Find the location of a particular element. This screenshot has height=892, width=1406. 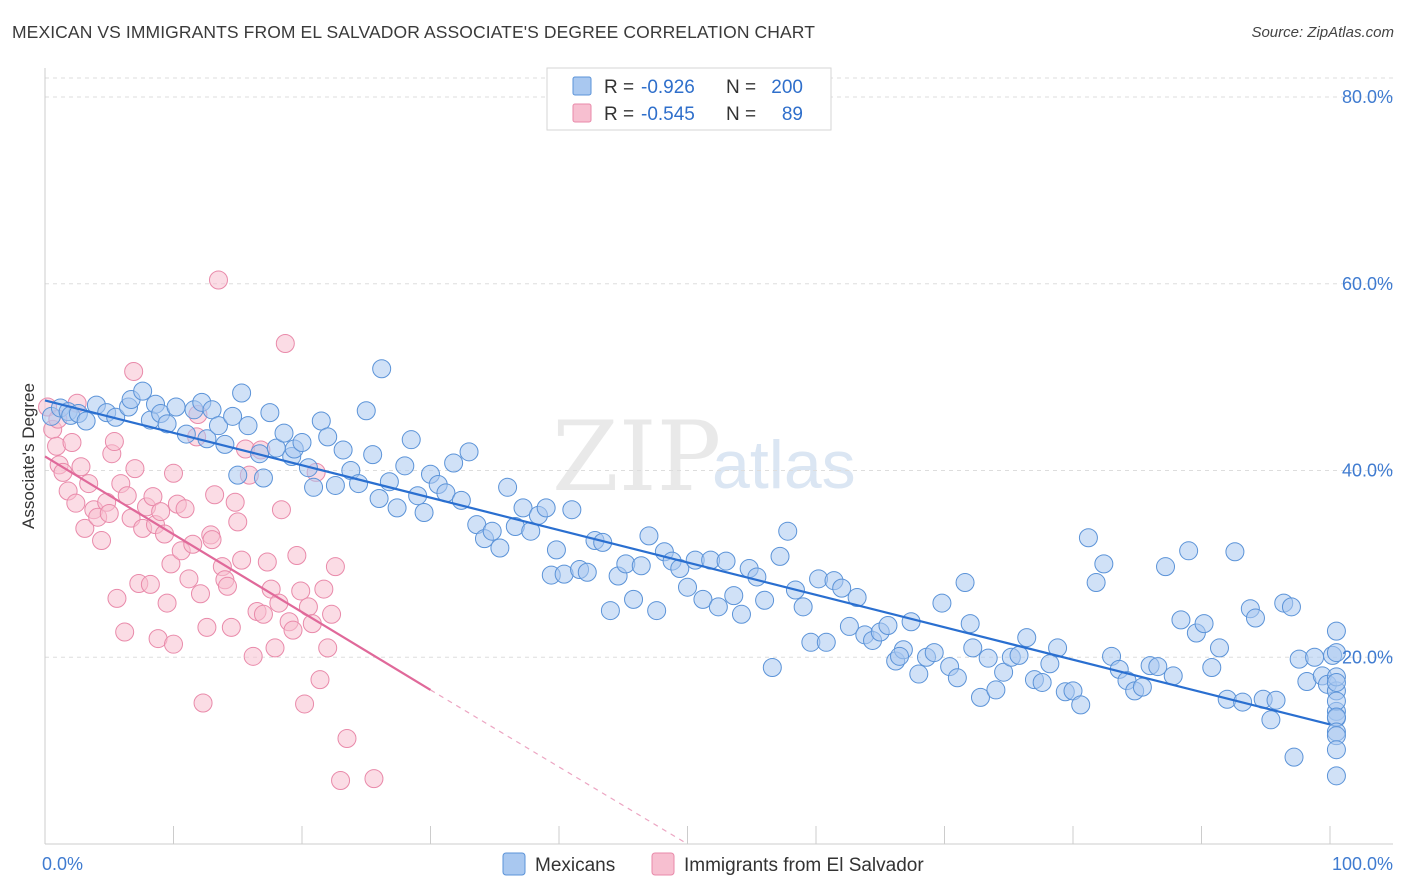

source-label: Source: ZipAtlas.com is located at coordinates (1322, 32).